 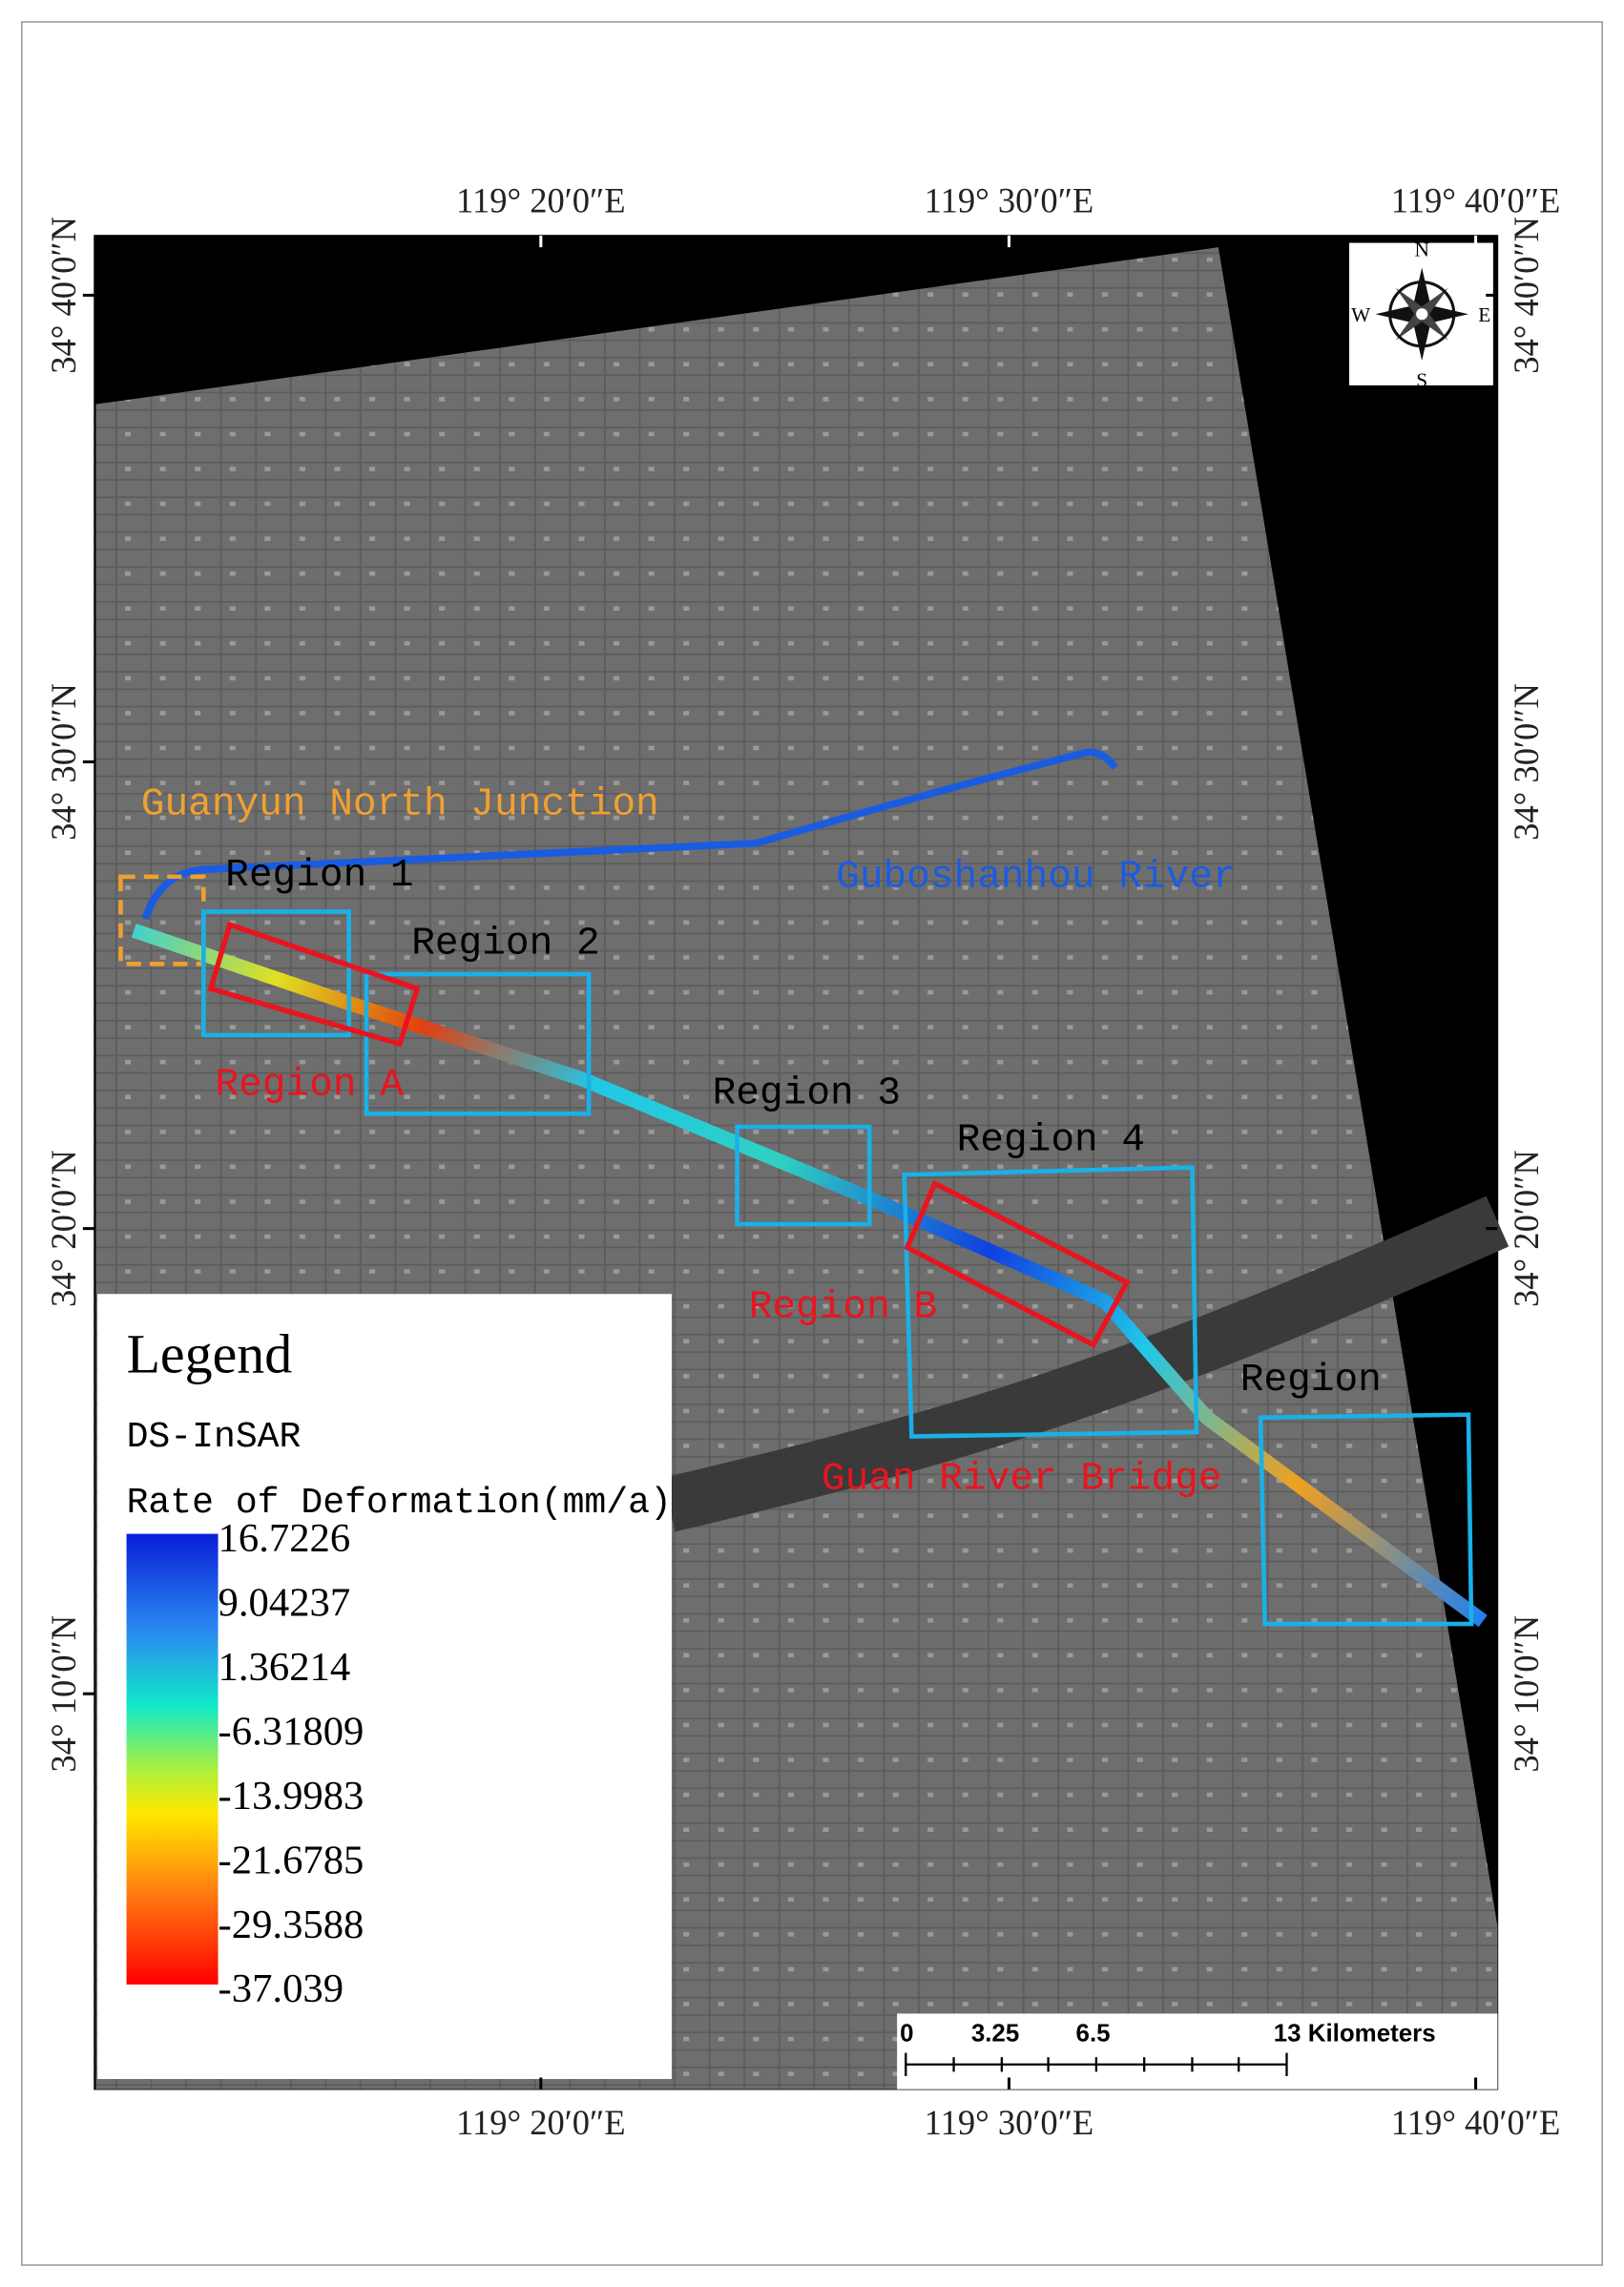 I want to click on scale-label: 3.25, so click(x=995, y=2033).